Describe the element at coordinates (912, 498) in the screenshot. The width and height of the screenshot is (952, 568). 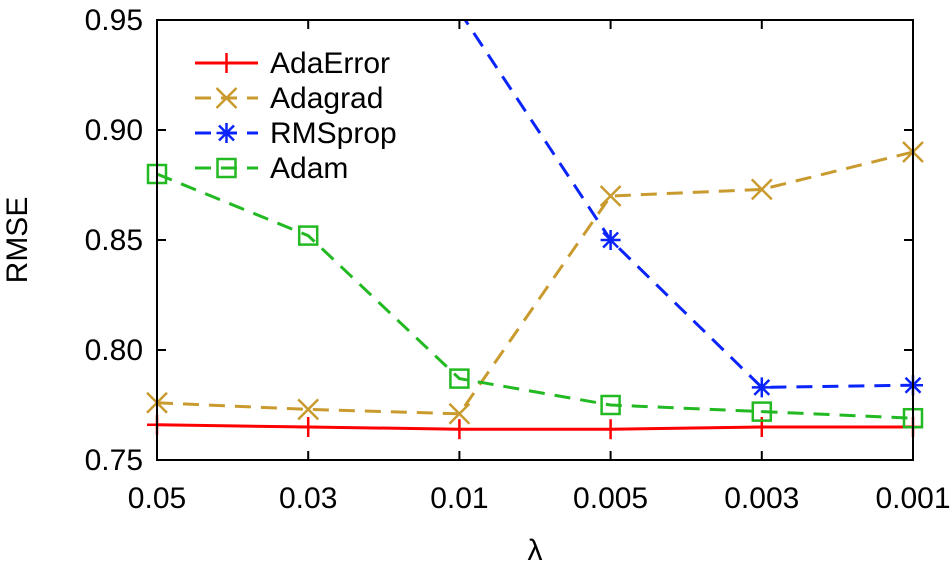
I see `x-tick-label: 0.001` at that location.